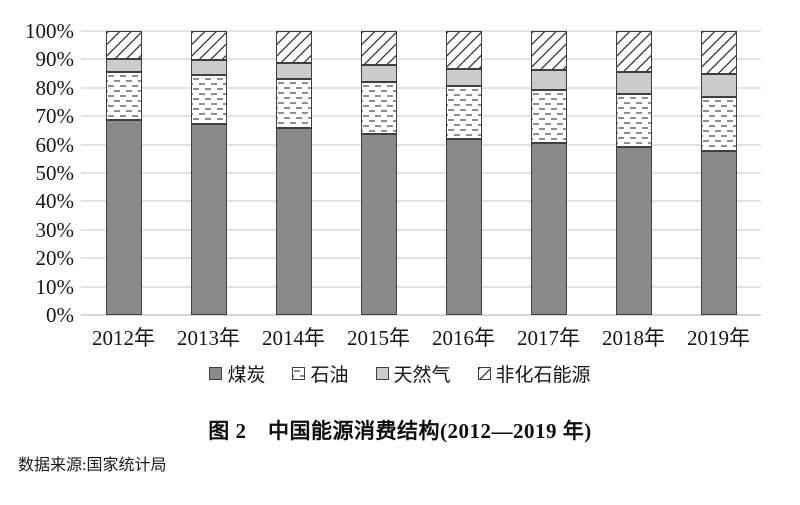  What do you see at coordinates (421, 31) in the screenshot?
I see `gridline-100%` at bounding box center [421, 31].